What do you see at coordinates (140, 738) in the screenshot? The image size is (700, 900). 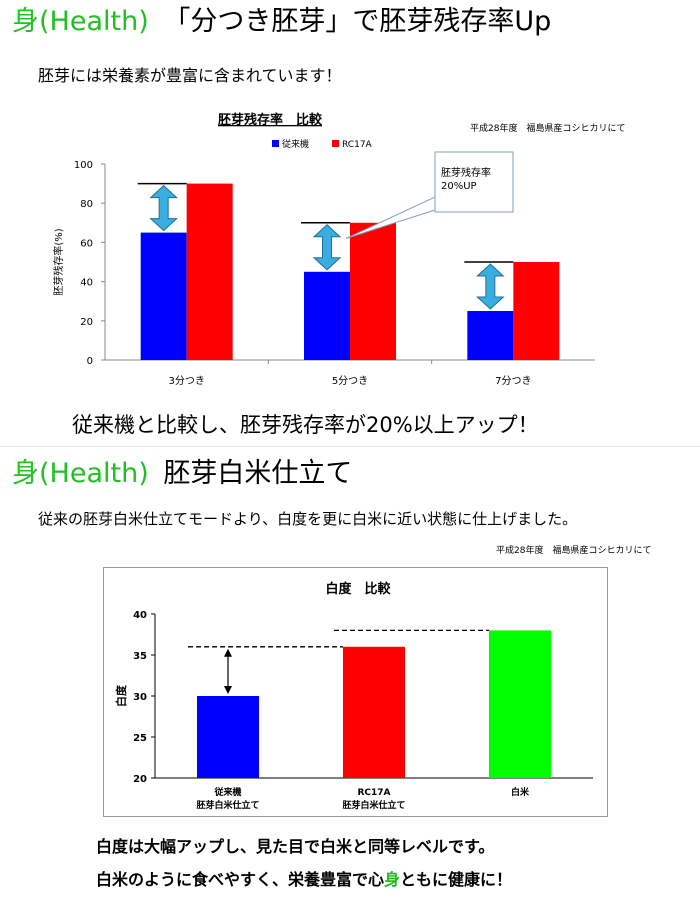 I see `chart2-y-tick-label: 25` at bounding box center [140, 738].